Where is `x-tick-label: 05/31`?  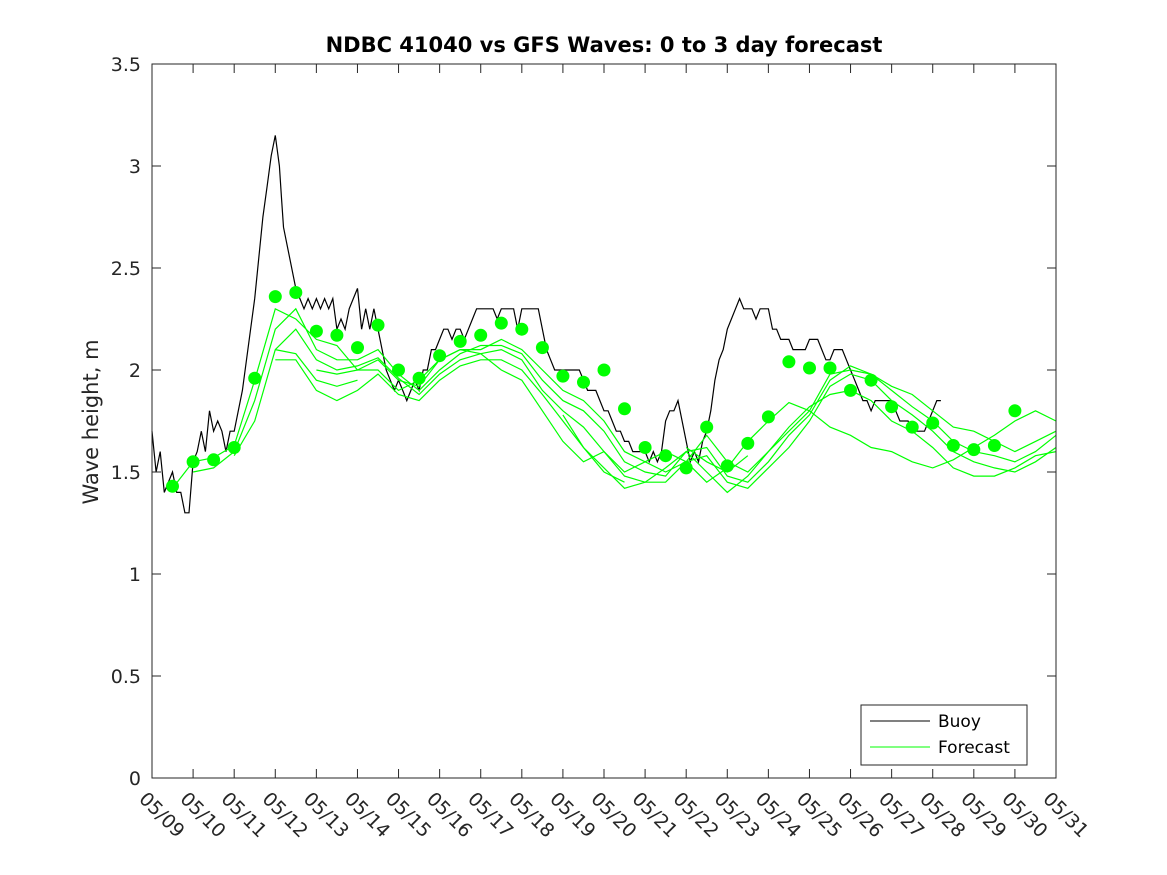 x-tick-label: 05/31 is located at coordinates (1065, 815).